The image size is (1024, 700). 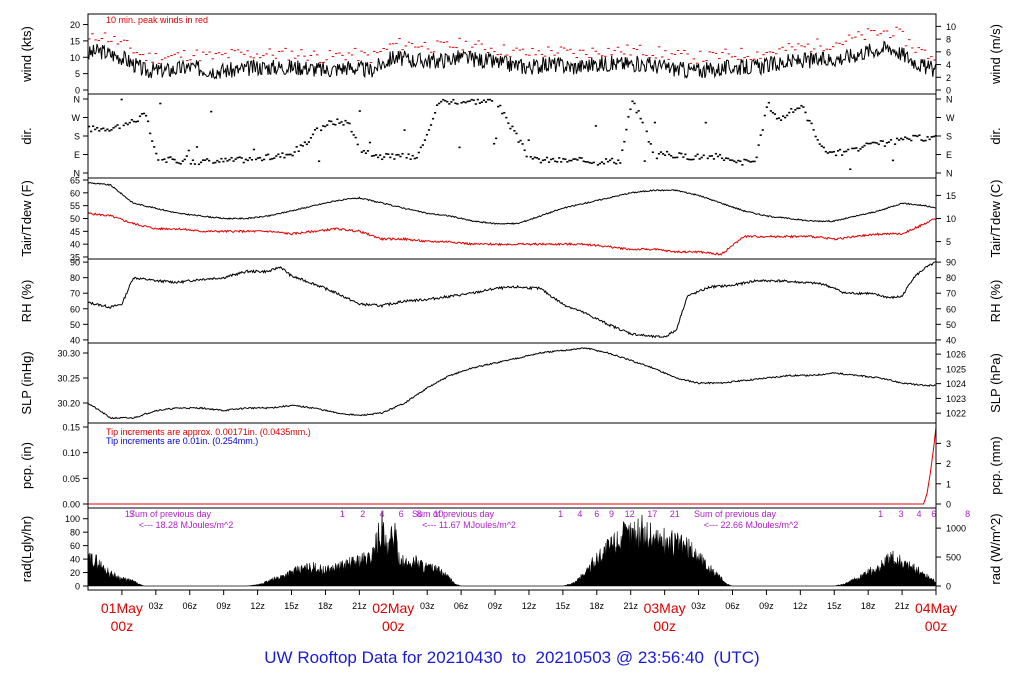 What do you see at coordinates (511, 234) in the screenshot?
I see `tdew-series-line` at bounding box center [511, 234].